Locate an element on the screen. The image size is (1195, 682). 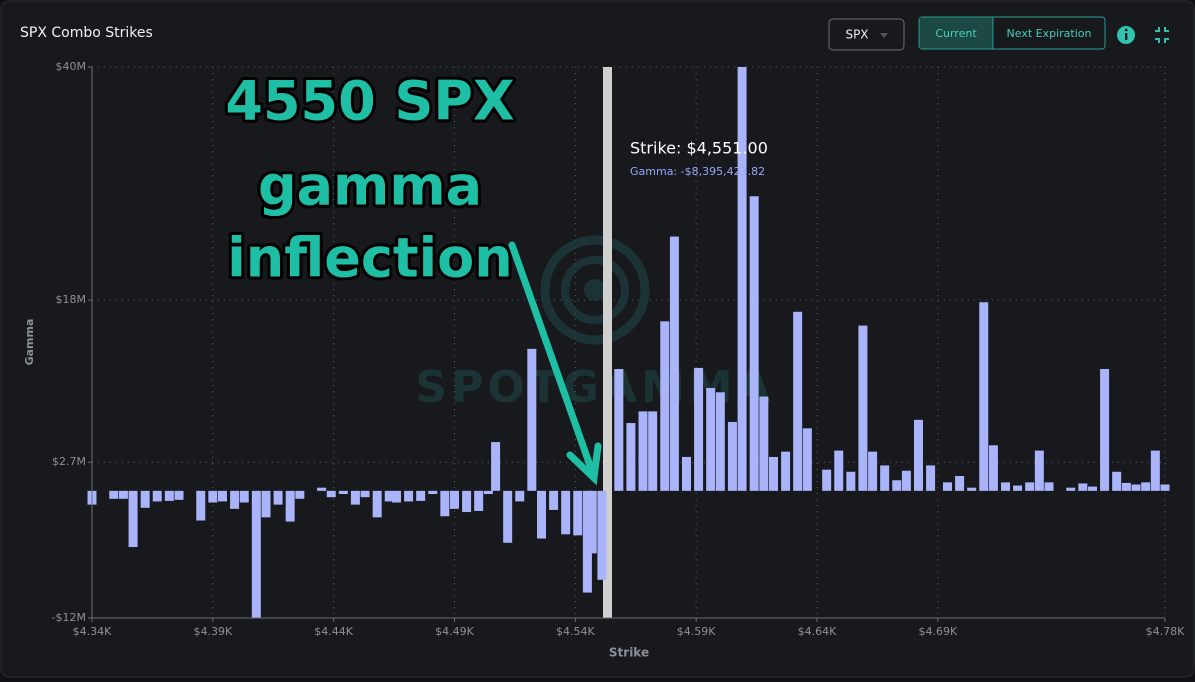
x-tick-label: $4.34K is located at coordinates (92, 631).